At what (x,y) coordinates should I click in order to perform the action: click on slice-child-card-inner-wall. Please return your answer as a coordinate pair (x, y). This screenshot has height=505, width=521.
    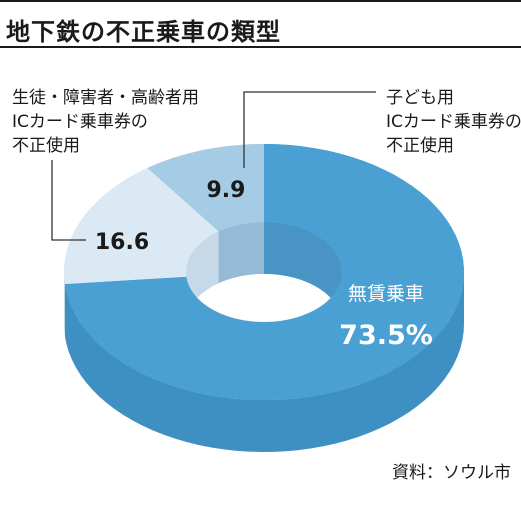
    Looking at the image, I should click on (241, 253).